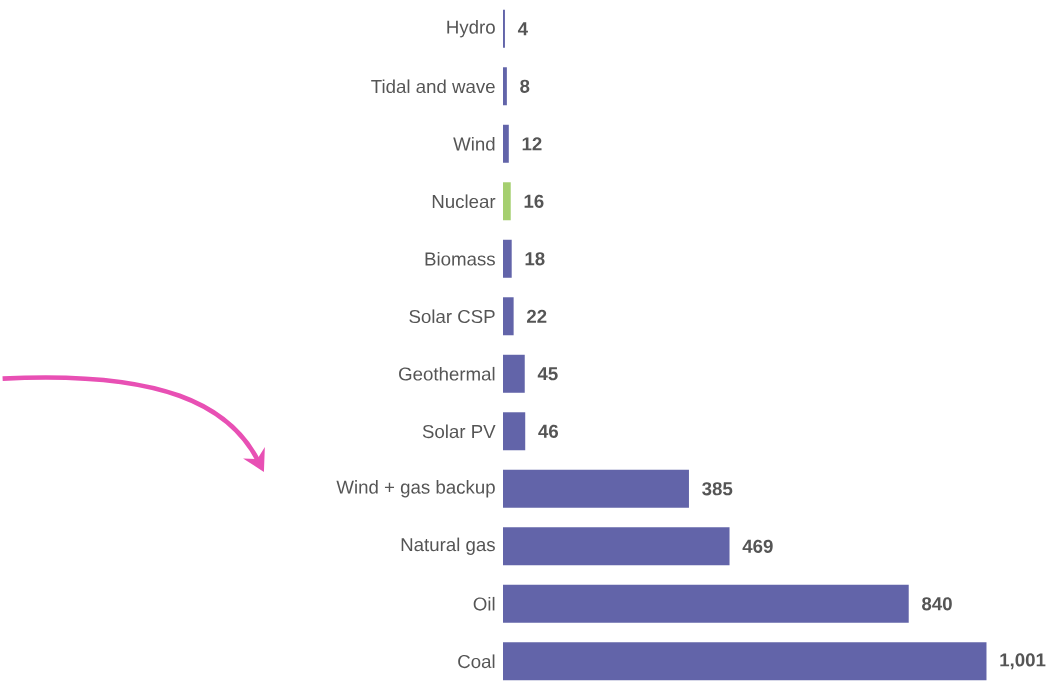  I want to click on data-label: 18, so click(535, 259).